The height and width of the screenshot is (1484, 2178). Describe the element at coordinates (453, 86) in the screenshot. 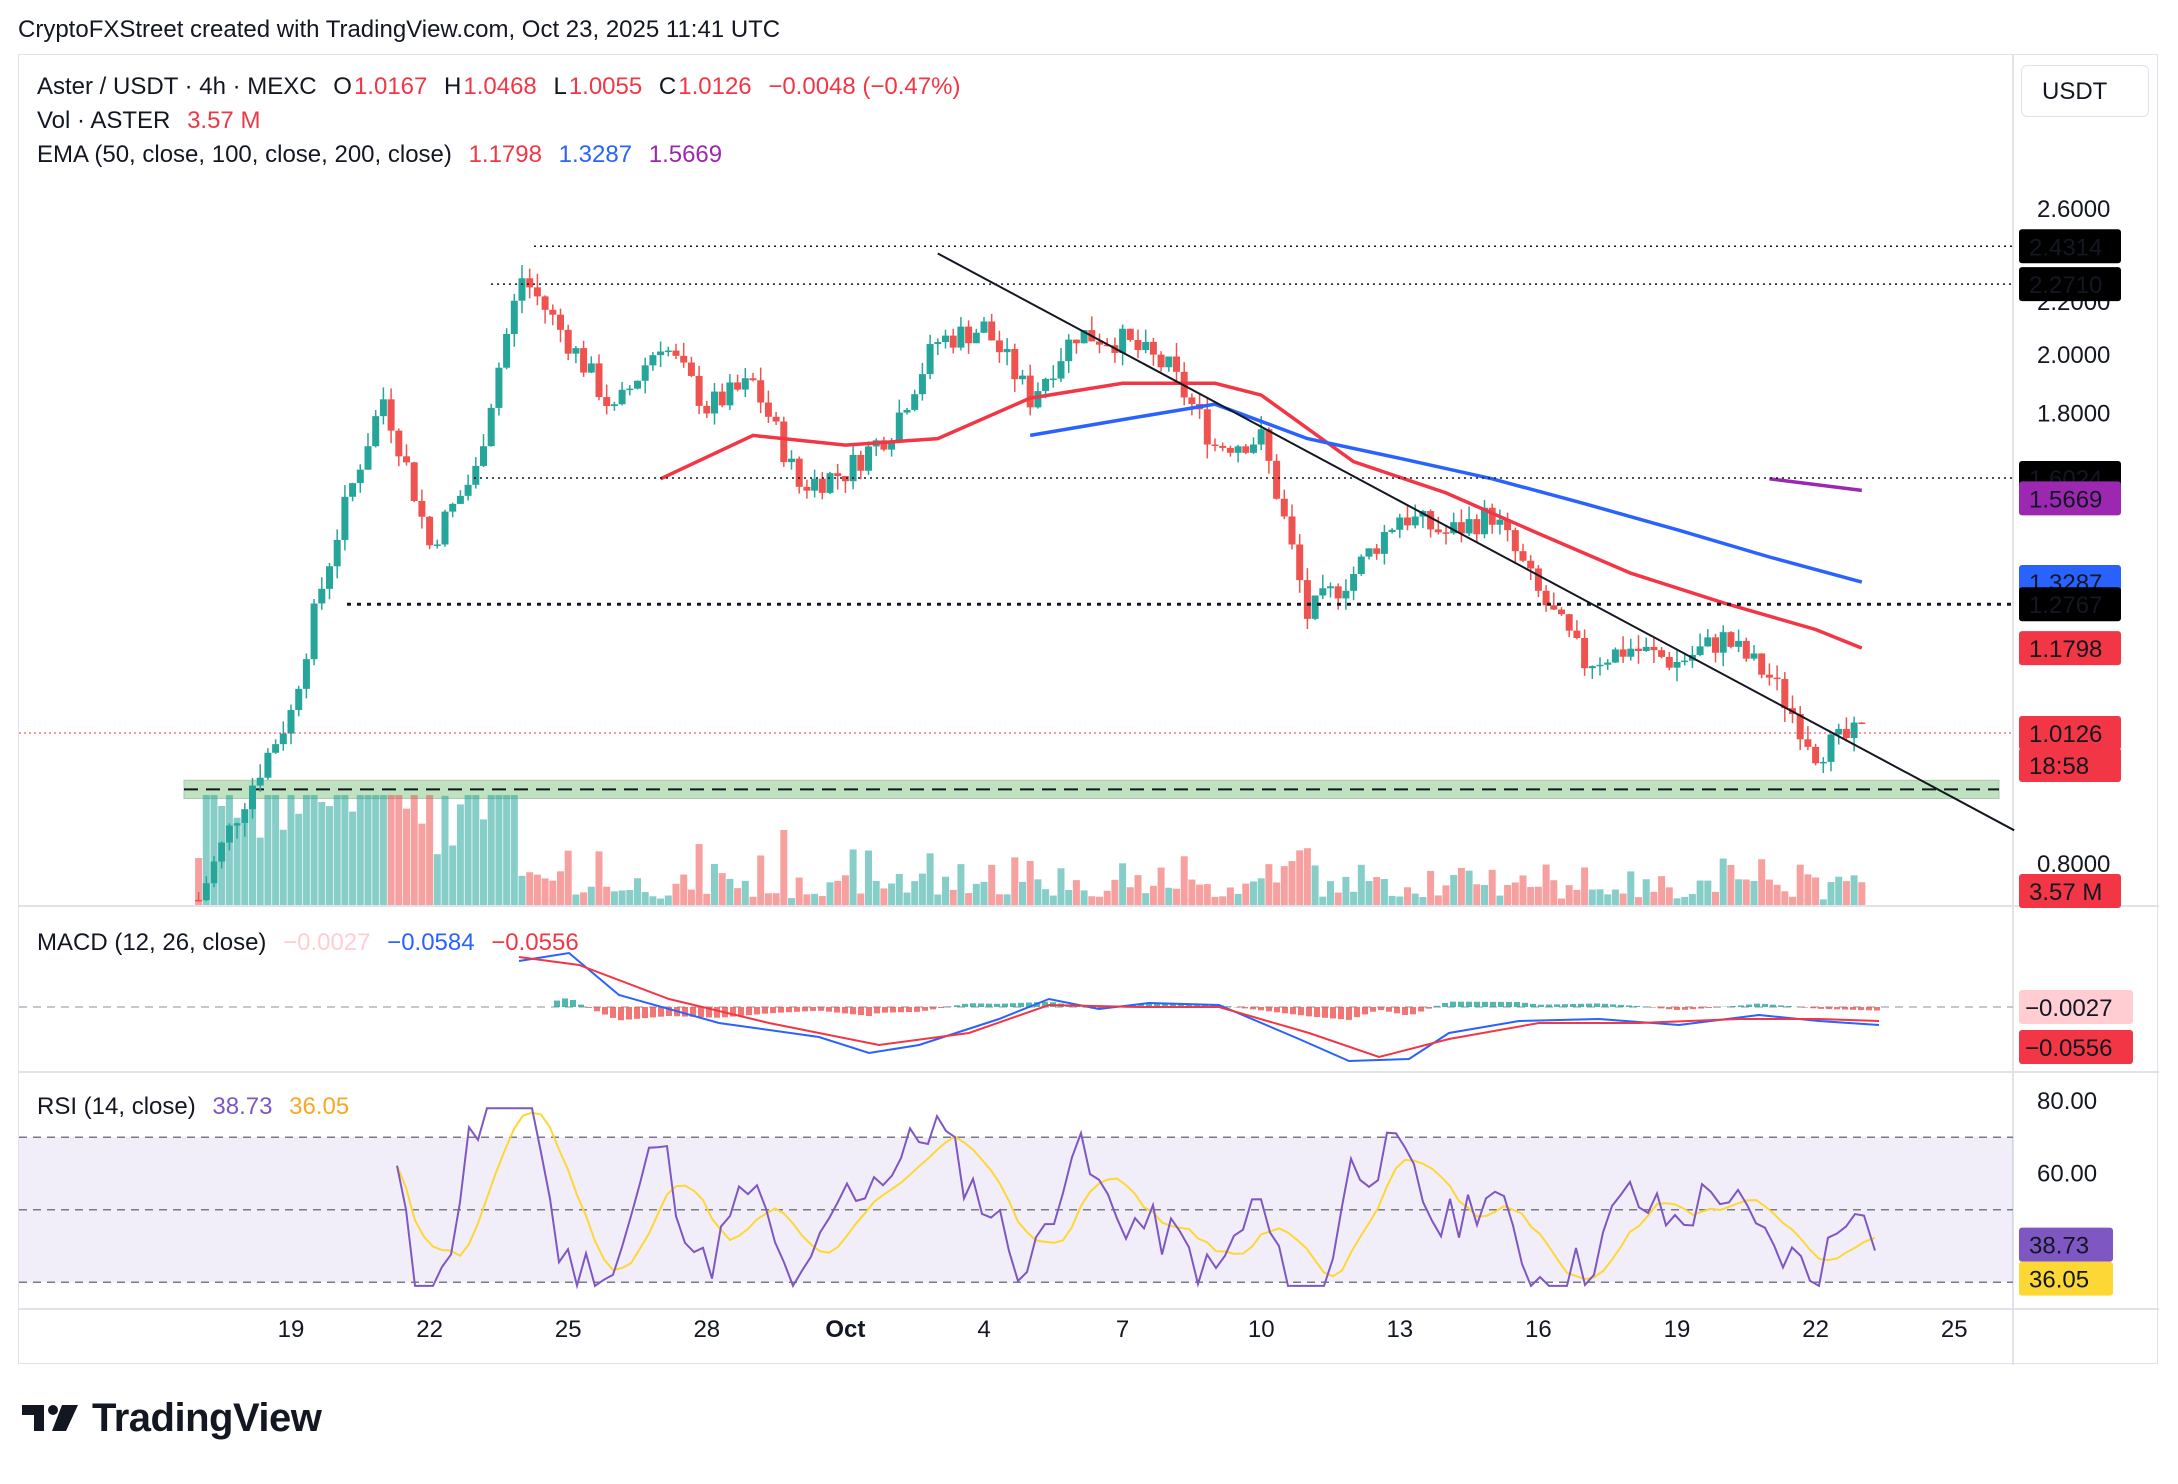

I see `high-label: H` at that location.